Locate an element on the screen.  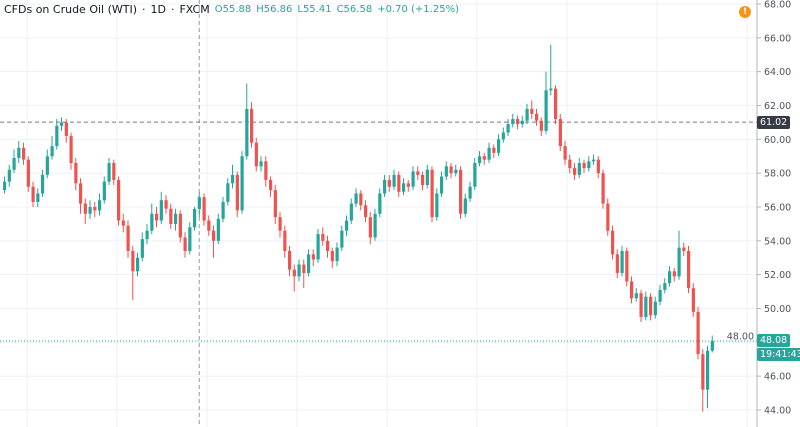
exchange-label: FXCM is located at coordinates (194, 9).